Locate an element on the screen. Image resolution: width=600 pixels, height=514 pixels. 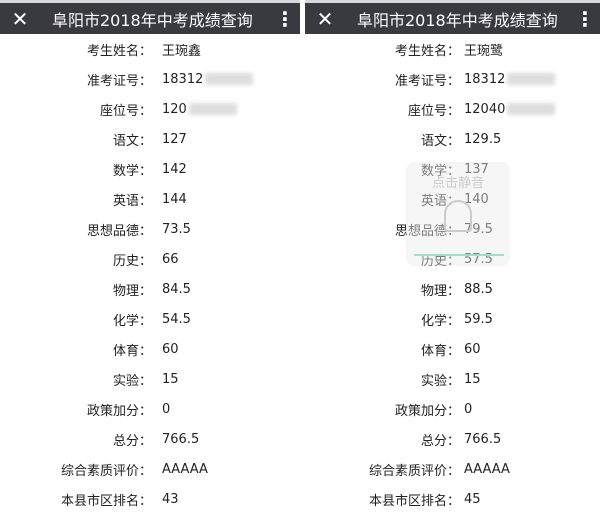
score-row: 实验： 15 is located at coordinates (452, 379).